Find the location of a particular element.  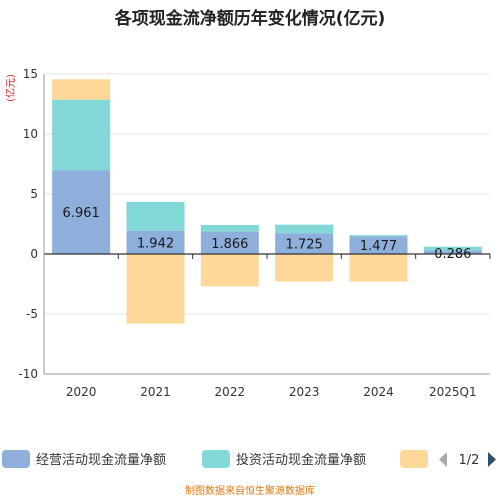

legend-label-operating: 经营活动现金流量净额 is located at coordinates (101, 460).